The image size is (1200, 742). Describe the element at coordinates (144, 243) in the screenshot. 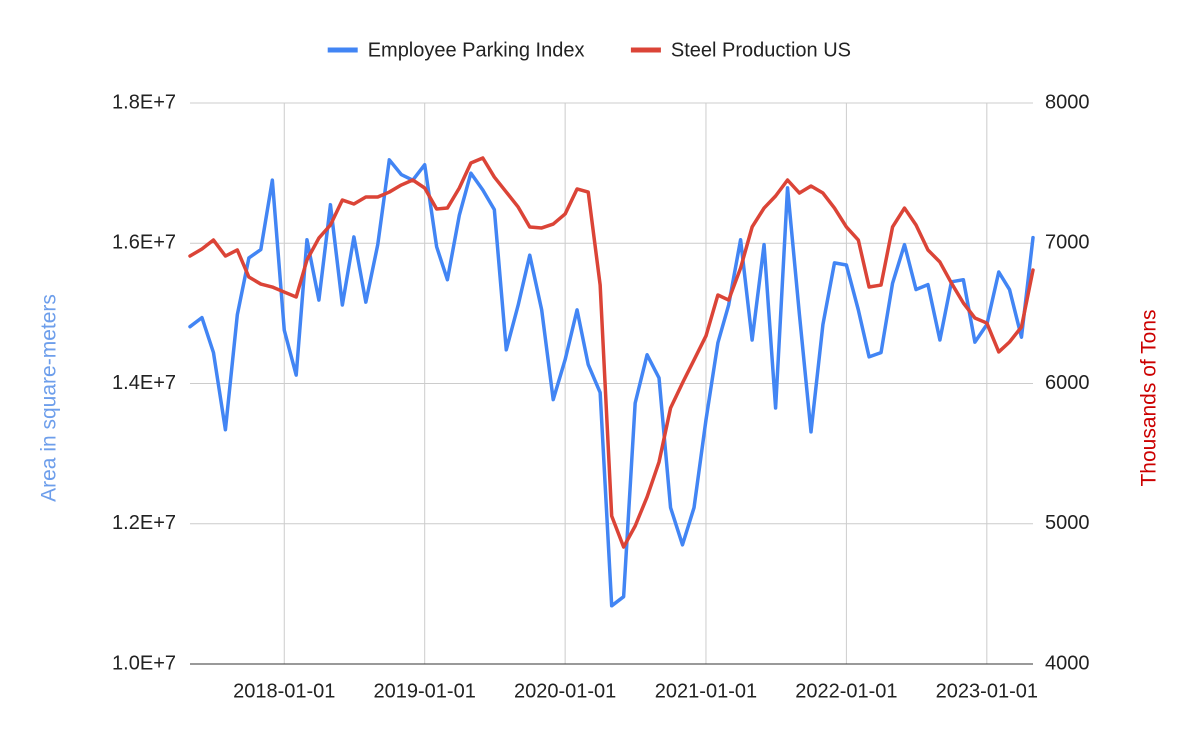

I see `y-tick-label: 1.6E+7` at that location.